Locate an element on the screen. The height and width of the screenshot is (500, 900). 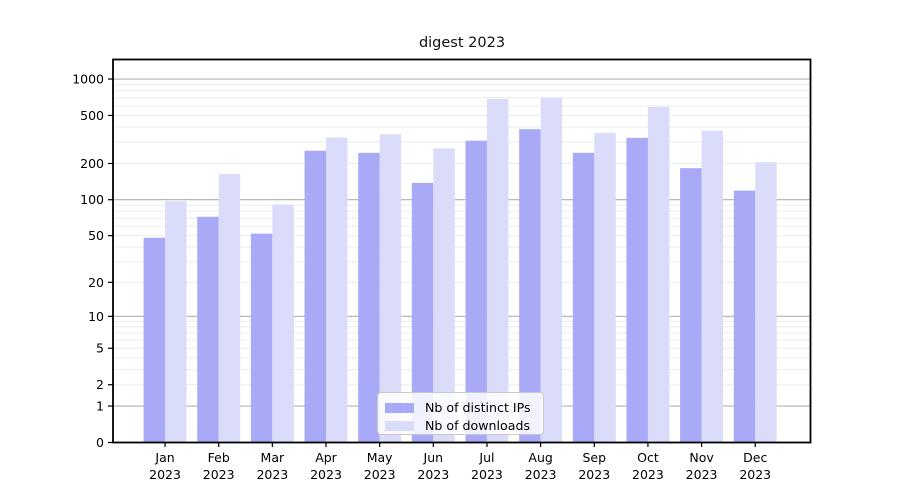
legend: Nb of distinct IPs Nb of downloads is located at coordinates (460, 413).